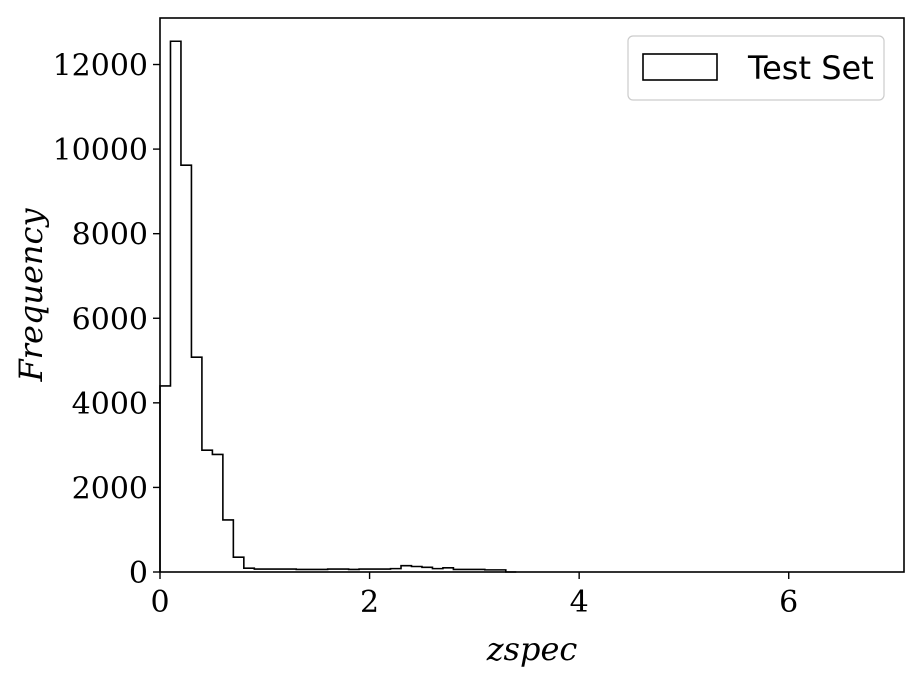 The width and height of the screenshot is (922, 682). I want to click on x-tick-label: 4, so click(579, 602).